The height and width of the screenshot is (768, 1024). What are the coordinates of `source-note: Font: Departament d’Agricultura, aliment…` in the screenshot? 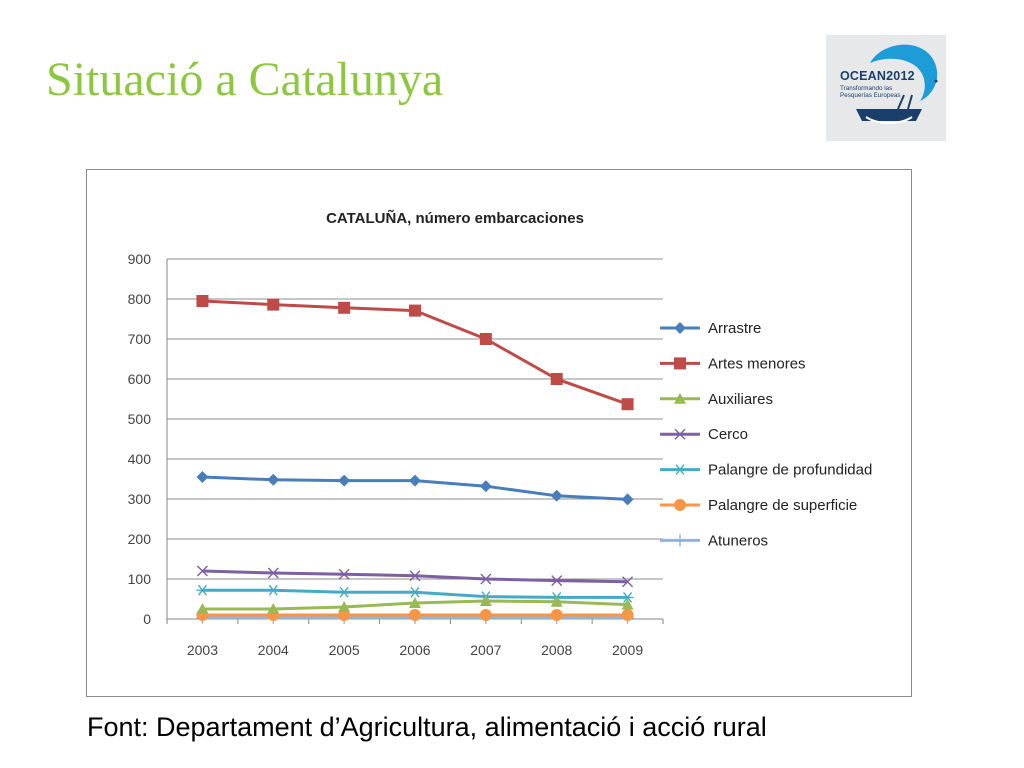 It's located at (427, 727).